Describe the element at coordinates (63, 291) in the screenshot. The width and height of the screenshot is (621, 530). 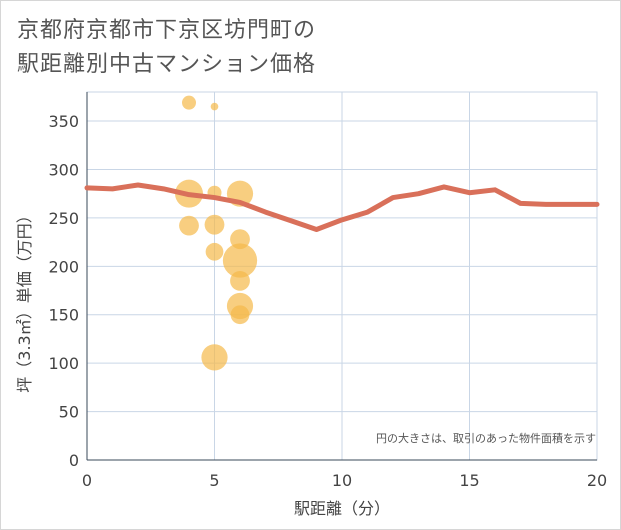
I see `y-tick-labels: 0 50 100 150 200 250 300 350` at that location.